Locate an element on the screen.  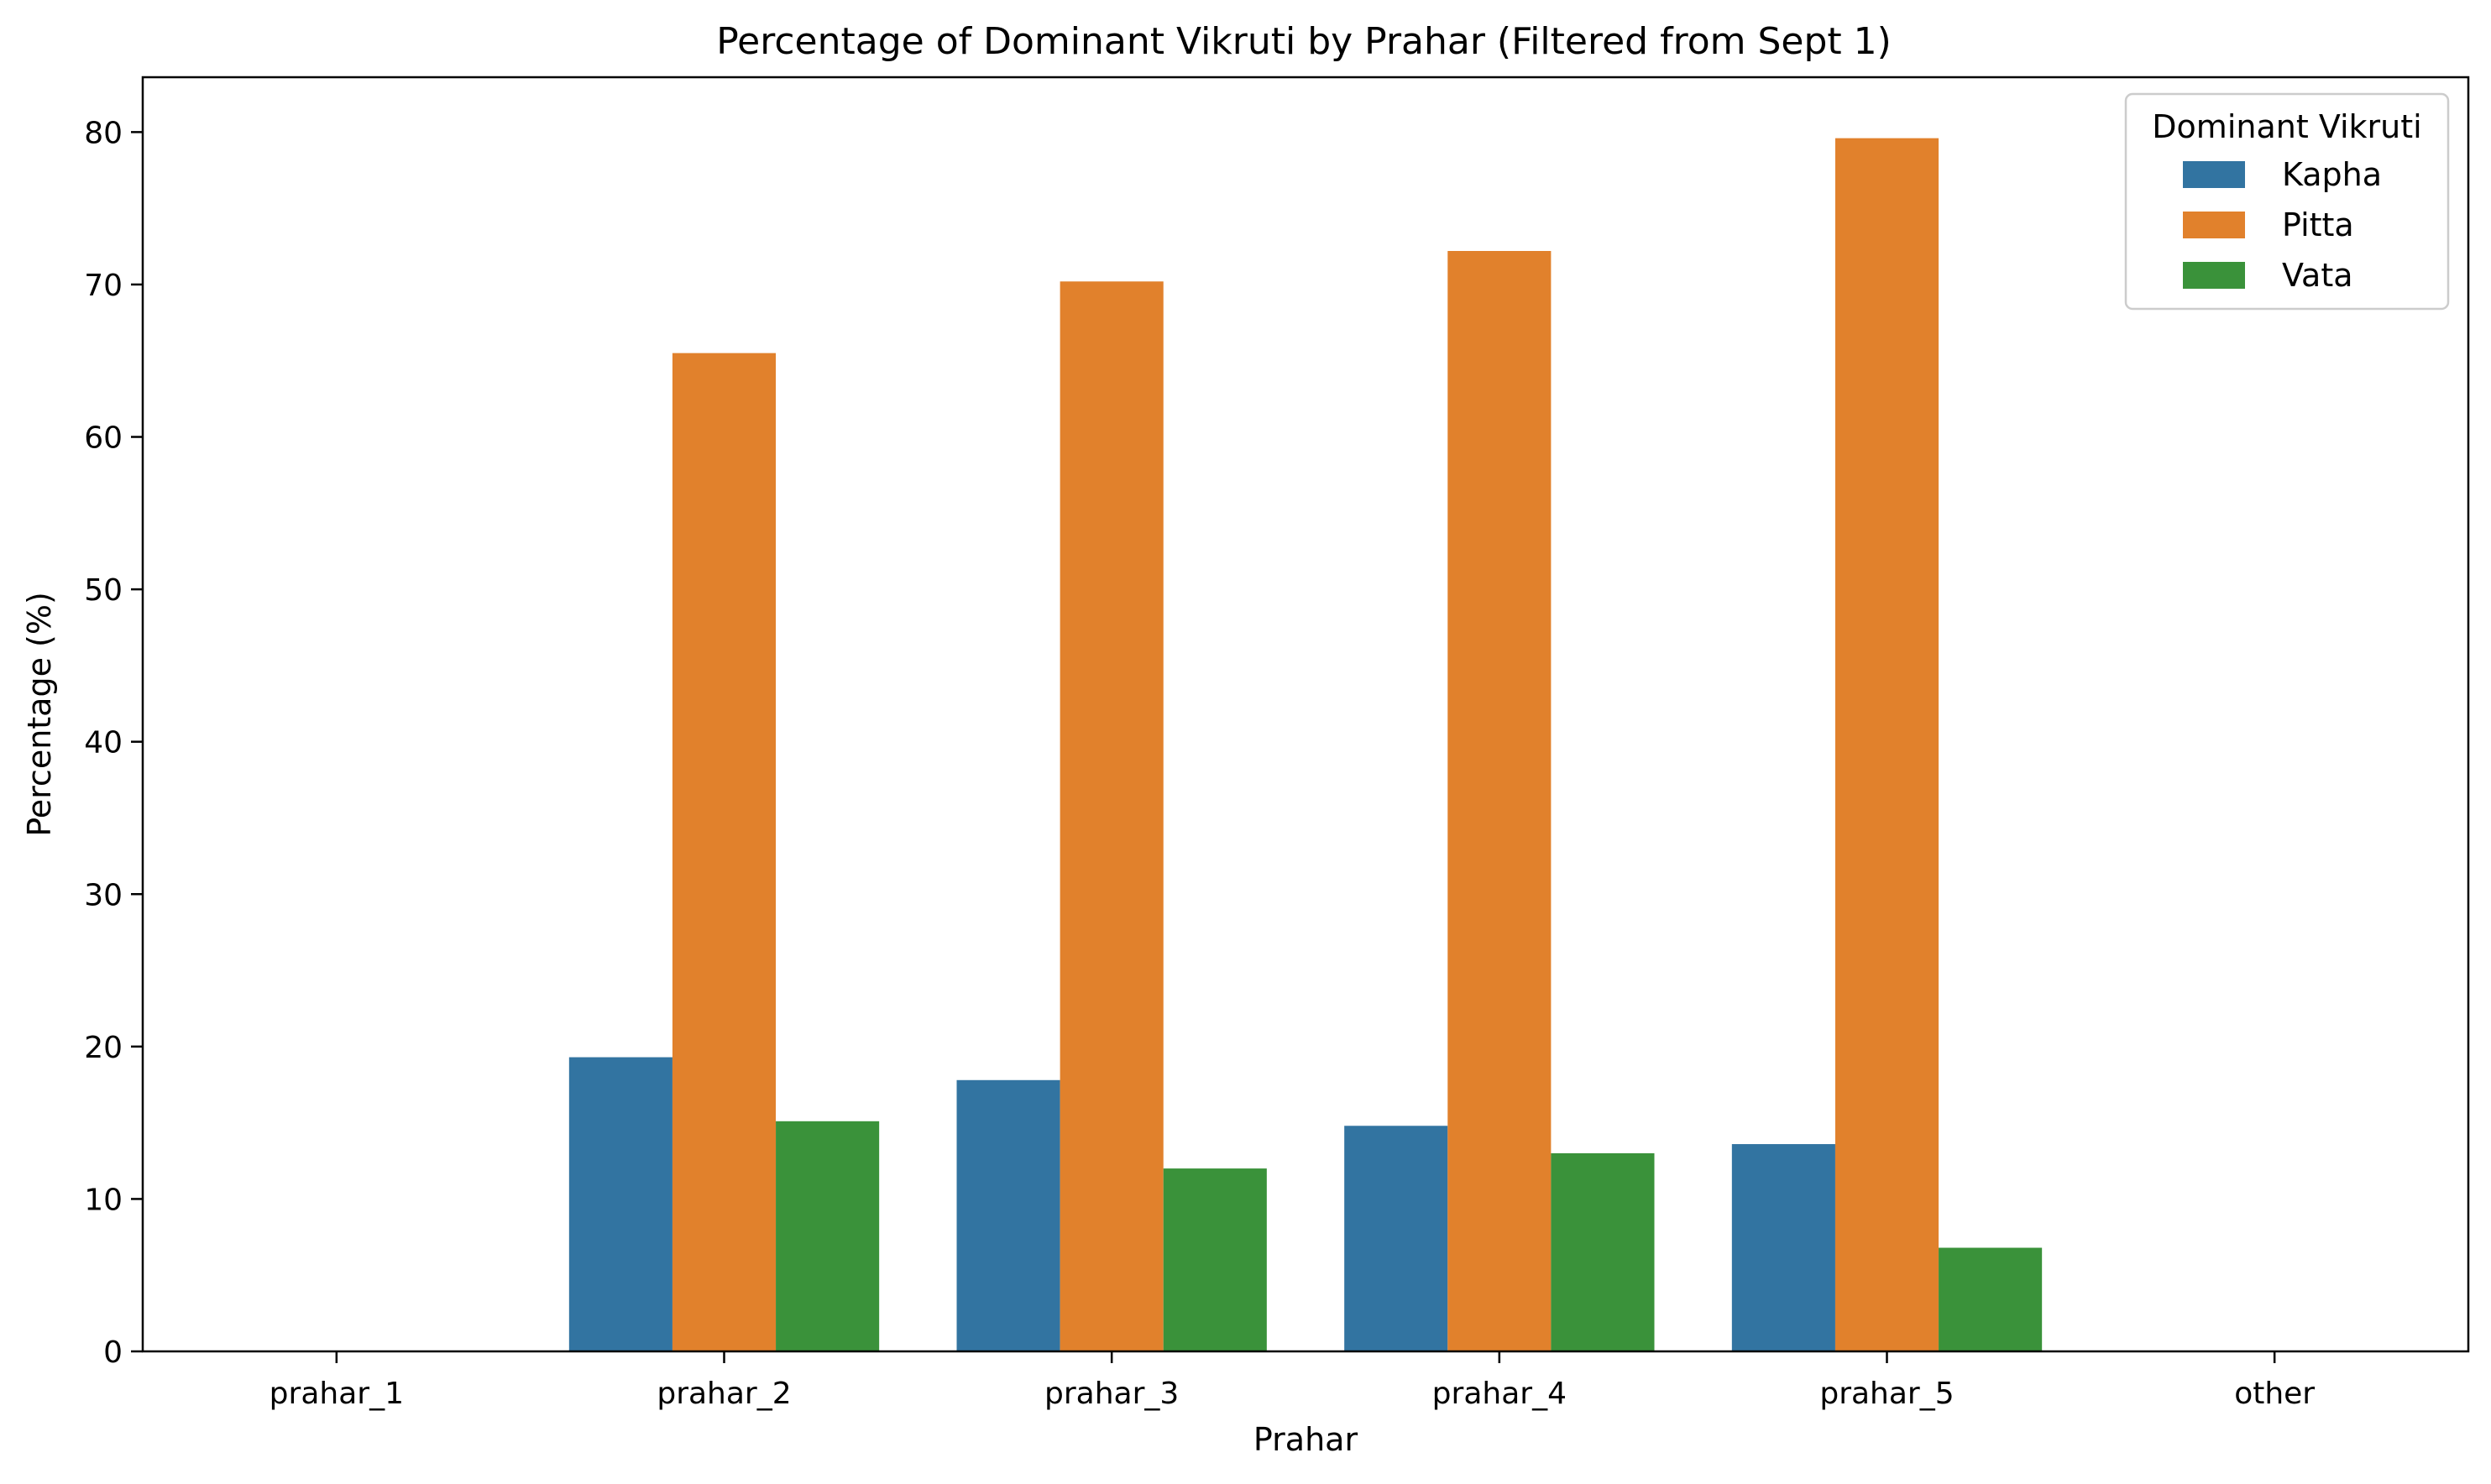
x-tick-label-prahar_3: prahar_3 is located at coordinates (1111, 1394).